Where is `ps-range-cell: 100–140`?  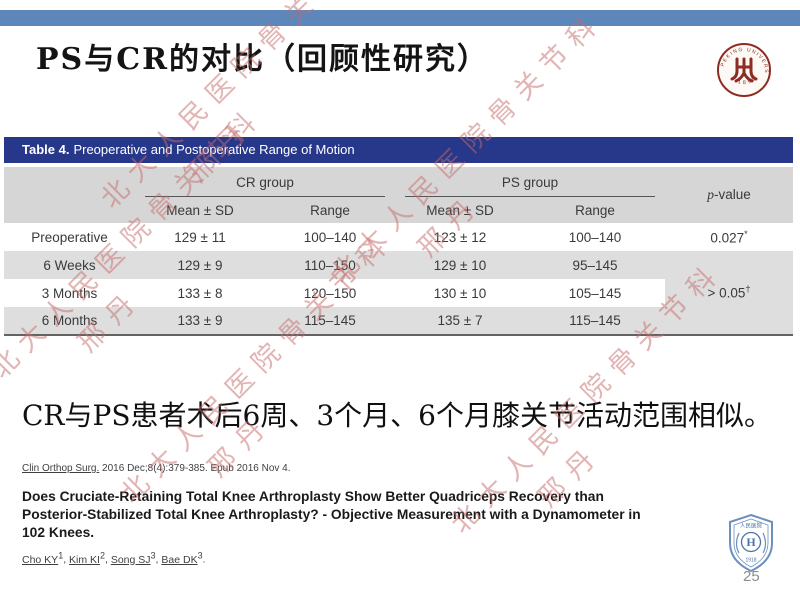 ps-range-cell: 100–140 is located at coordinates (595, 237).